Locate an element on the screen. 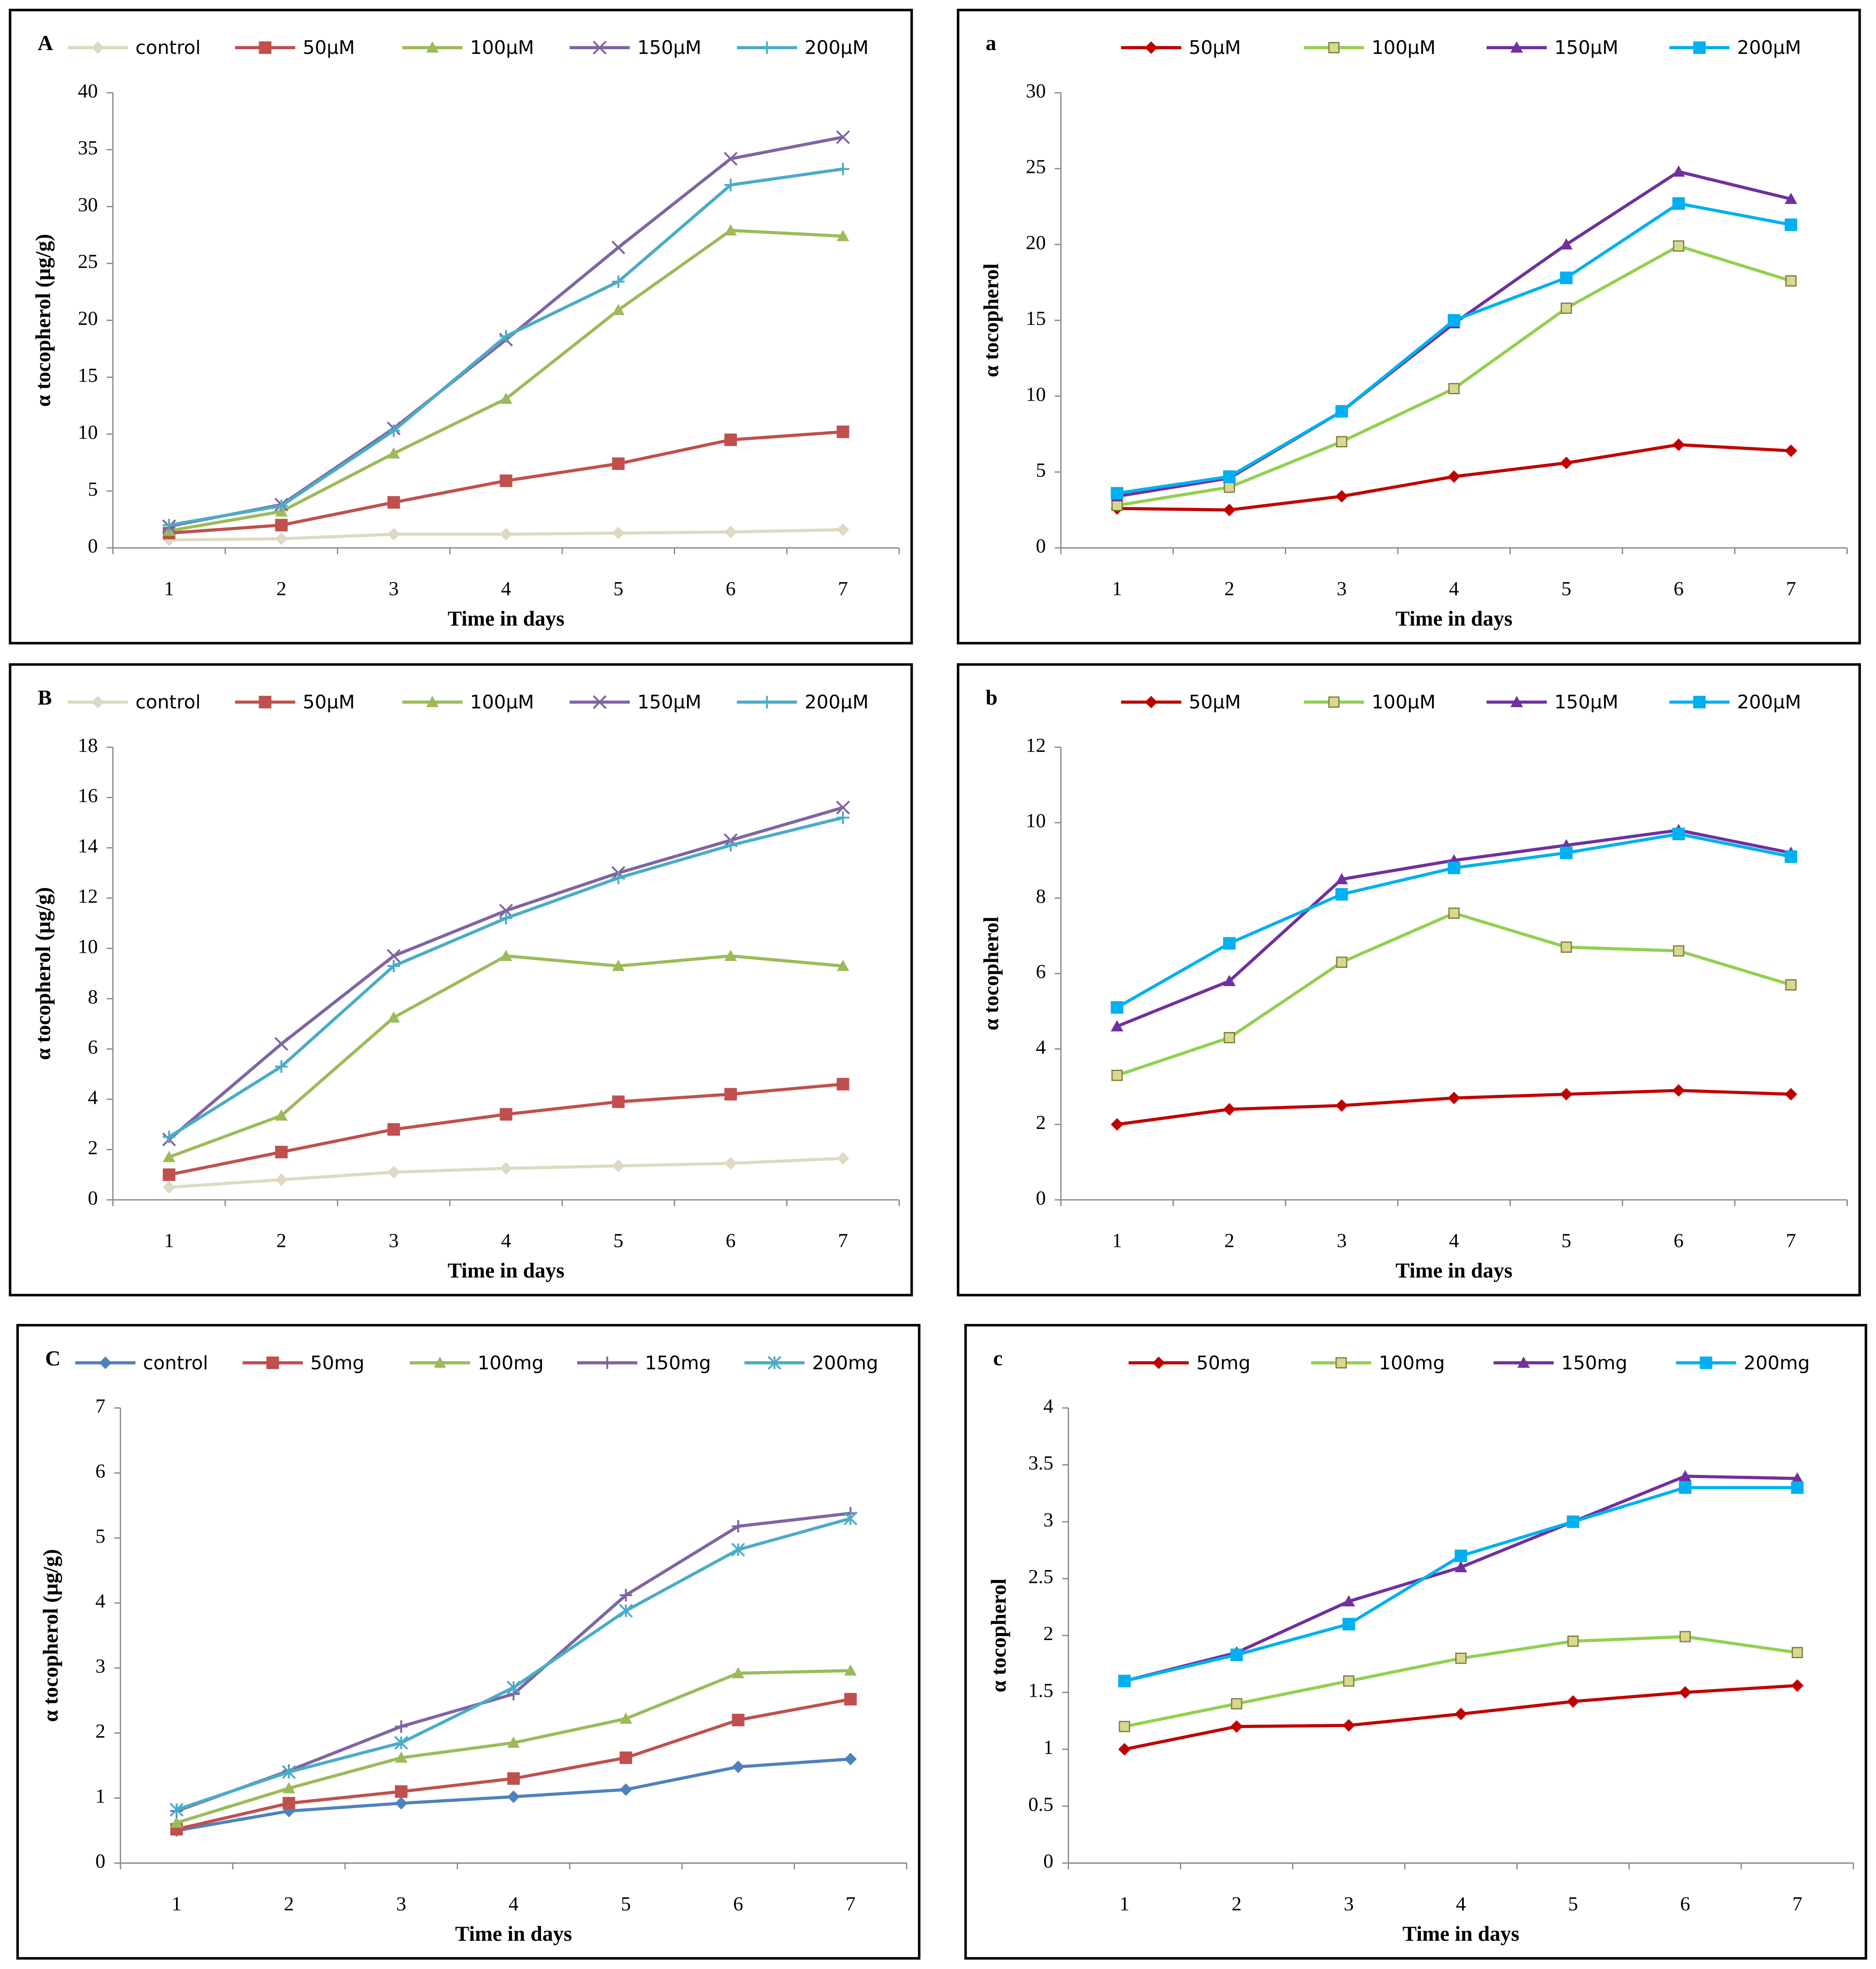 This screenshot has width=1876, height=1969. legend-label: 100mg is located at coordinates (511, 1363).